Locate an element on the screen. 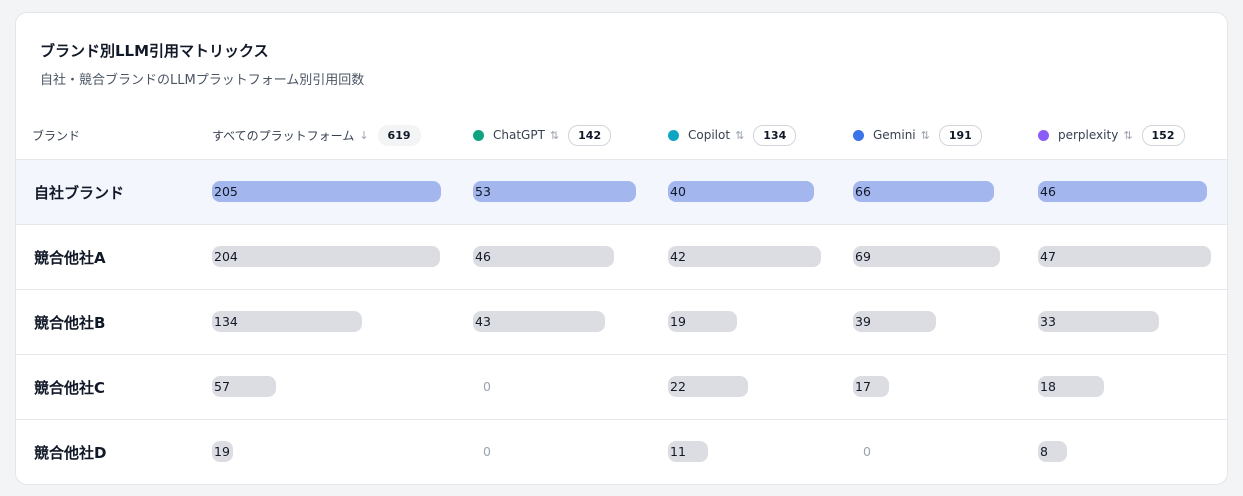 The height and width of the screenshot is (496, 1243). cell-perplexity: 33 is located at coordinates (1098, 321).